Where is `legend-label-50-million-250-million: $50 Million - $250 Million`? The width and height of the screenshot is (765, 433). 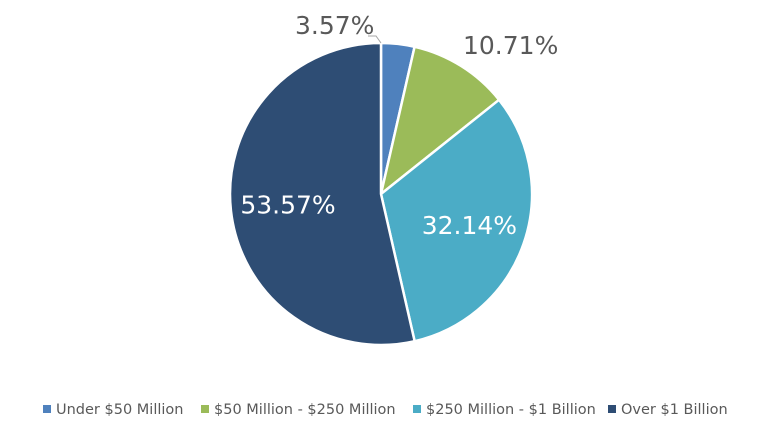 legend-label-50-million-250-million: $50 Million - $250 Million is located at coordinates (305, 410).